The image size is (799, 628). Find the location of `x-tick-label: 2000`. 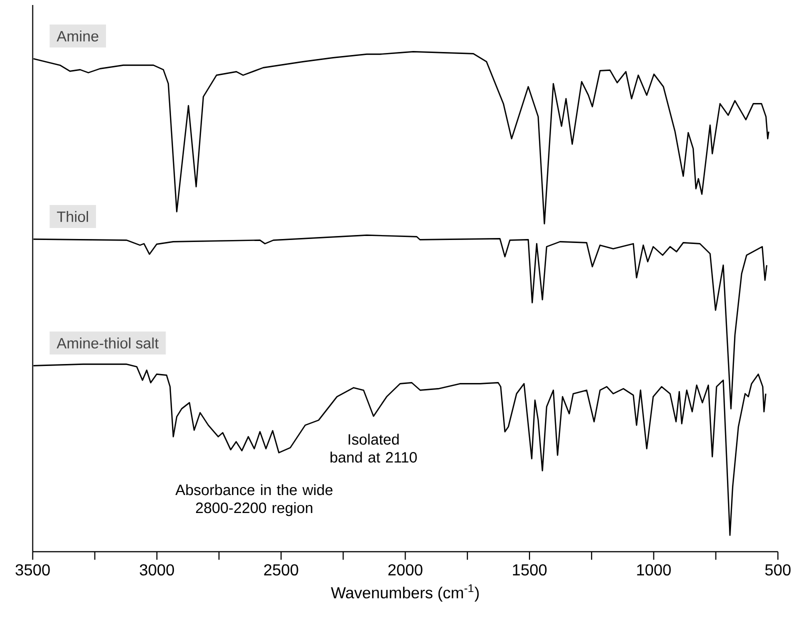

x-tick-label: 2000 is located at coordinates (405, 570).